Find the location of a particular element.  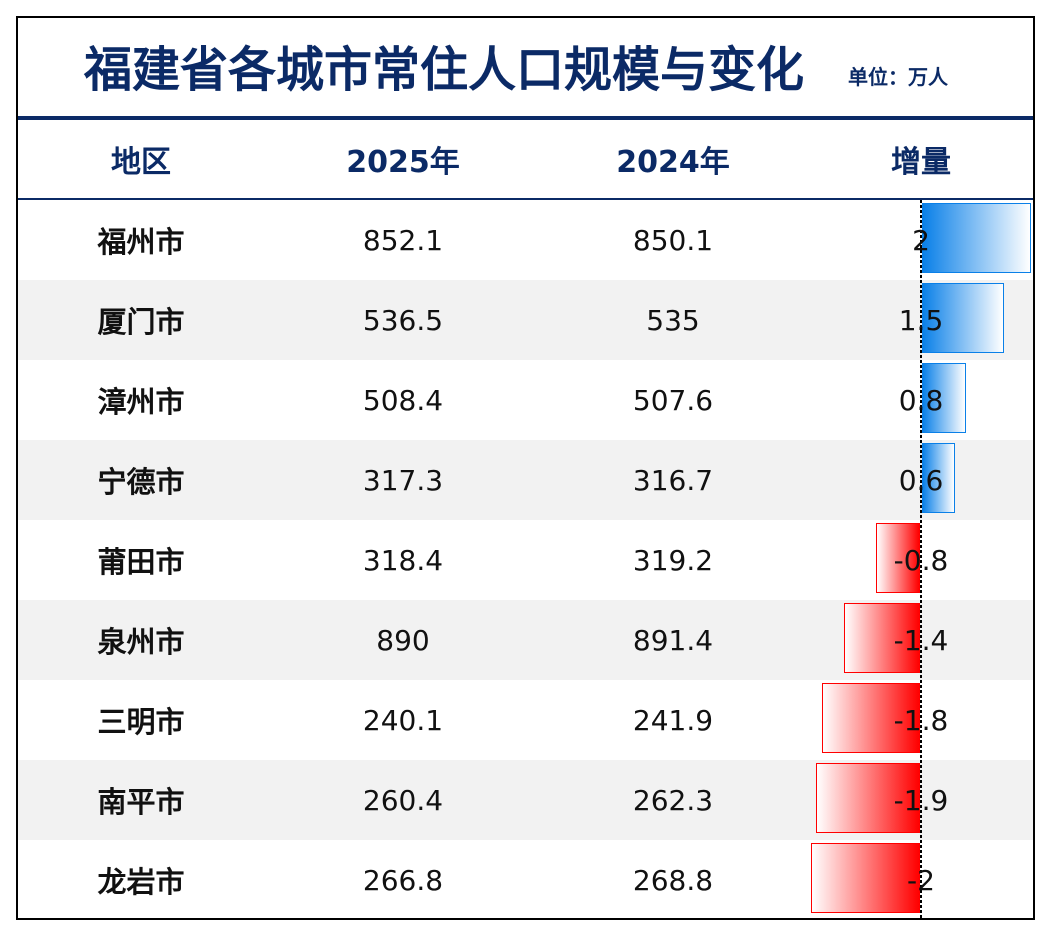

change-value-cell: -1.9 is located at coordinates (921, 800).